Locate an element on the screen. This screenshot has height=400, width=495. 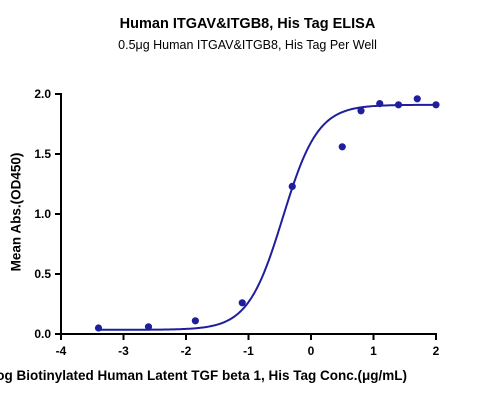
y-tick-label: 1.0 is located at coordinates (42, 214).